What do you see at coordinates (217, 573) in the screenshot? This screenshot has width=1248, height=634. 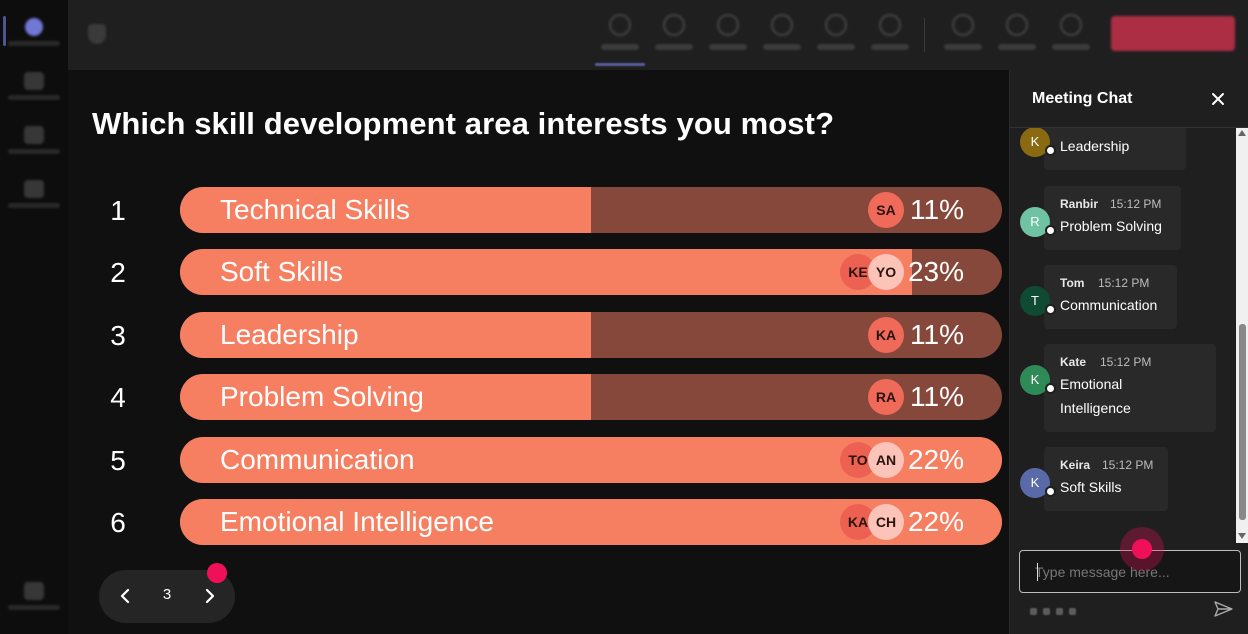 I see `cursor-indicator` at bounding box center [217, 573].